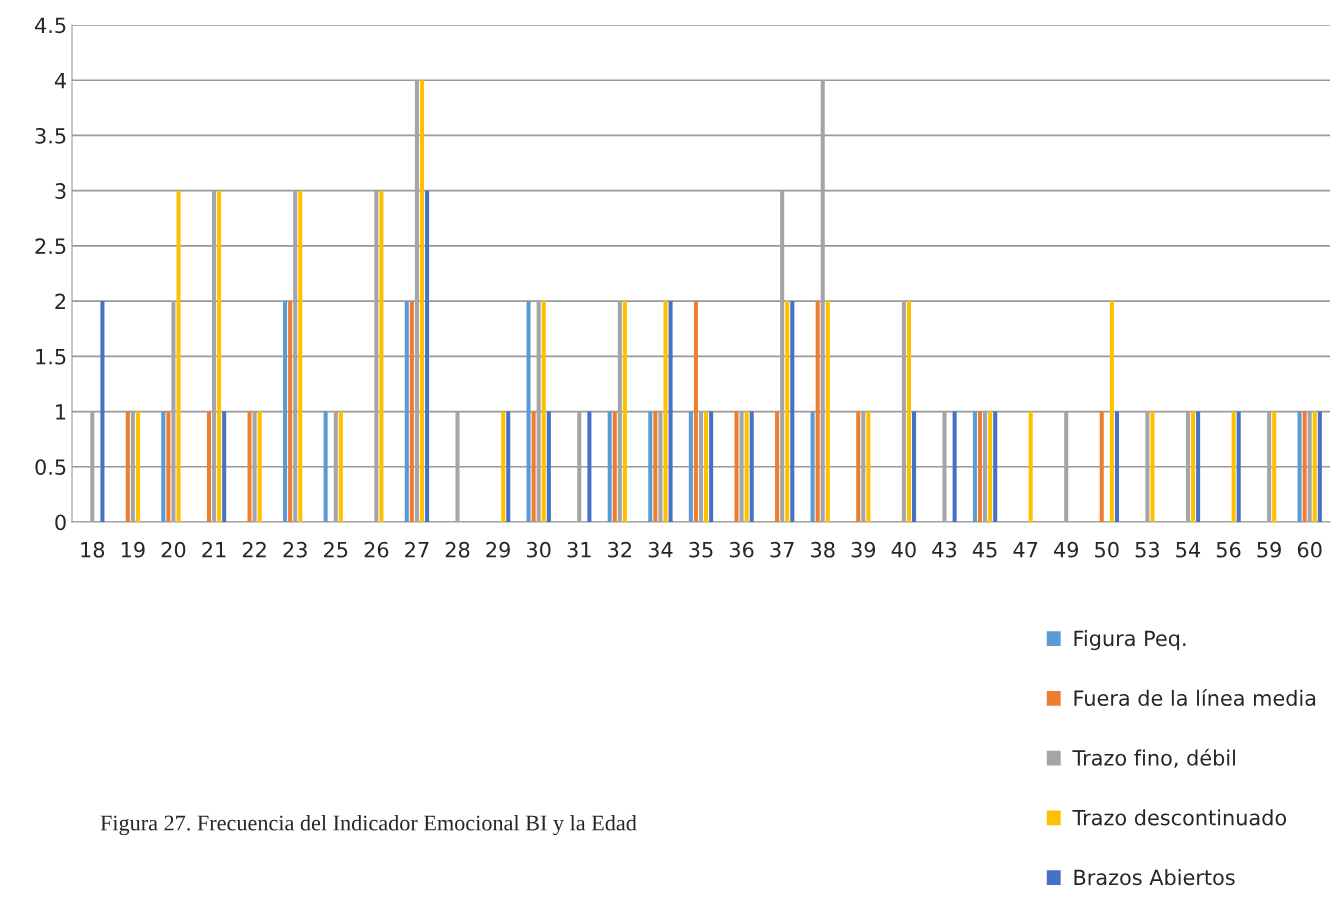 The image size is (1336, 908). Describe the element at coordinates (1154, 877) in the screenshot. I see `legend-label: Brazos Abiertos` at that location.